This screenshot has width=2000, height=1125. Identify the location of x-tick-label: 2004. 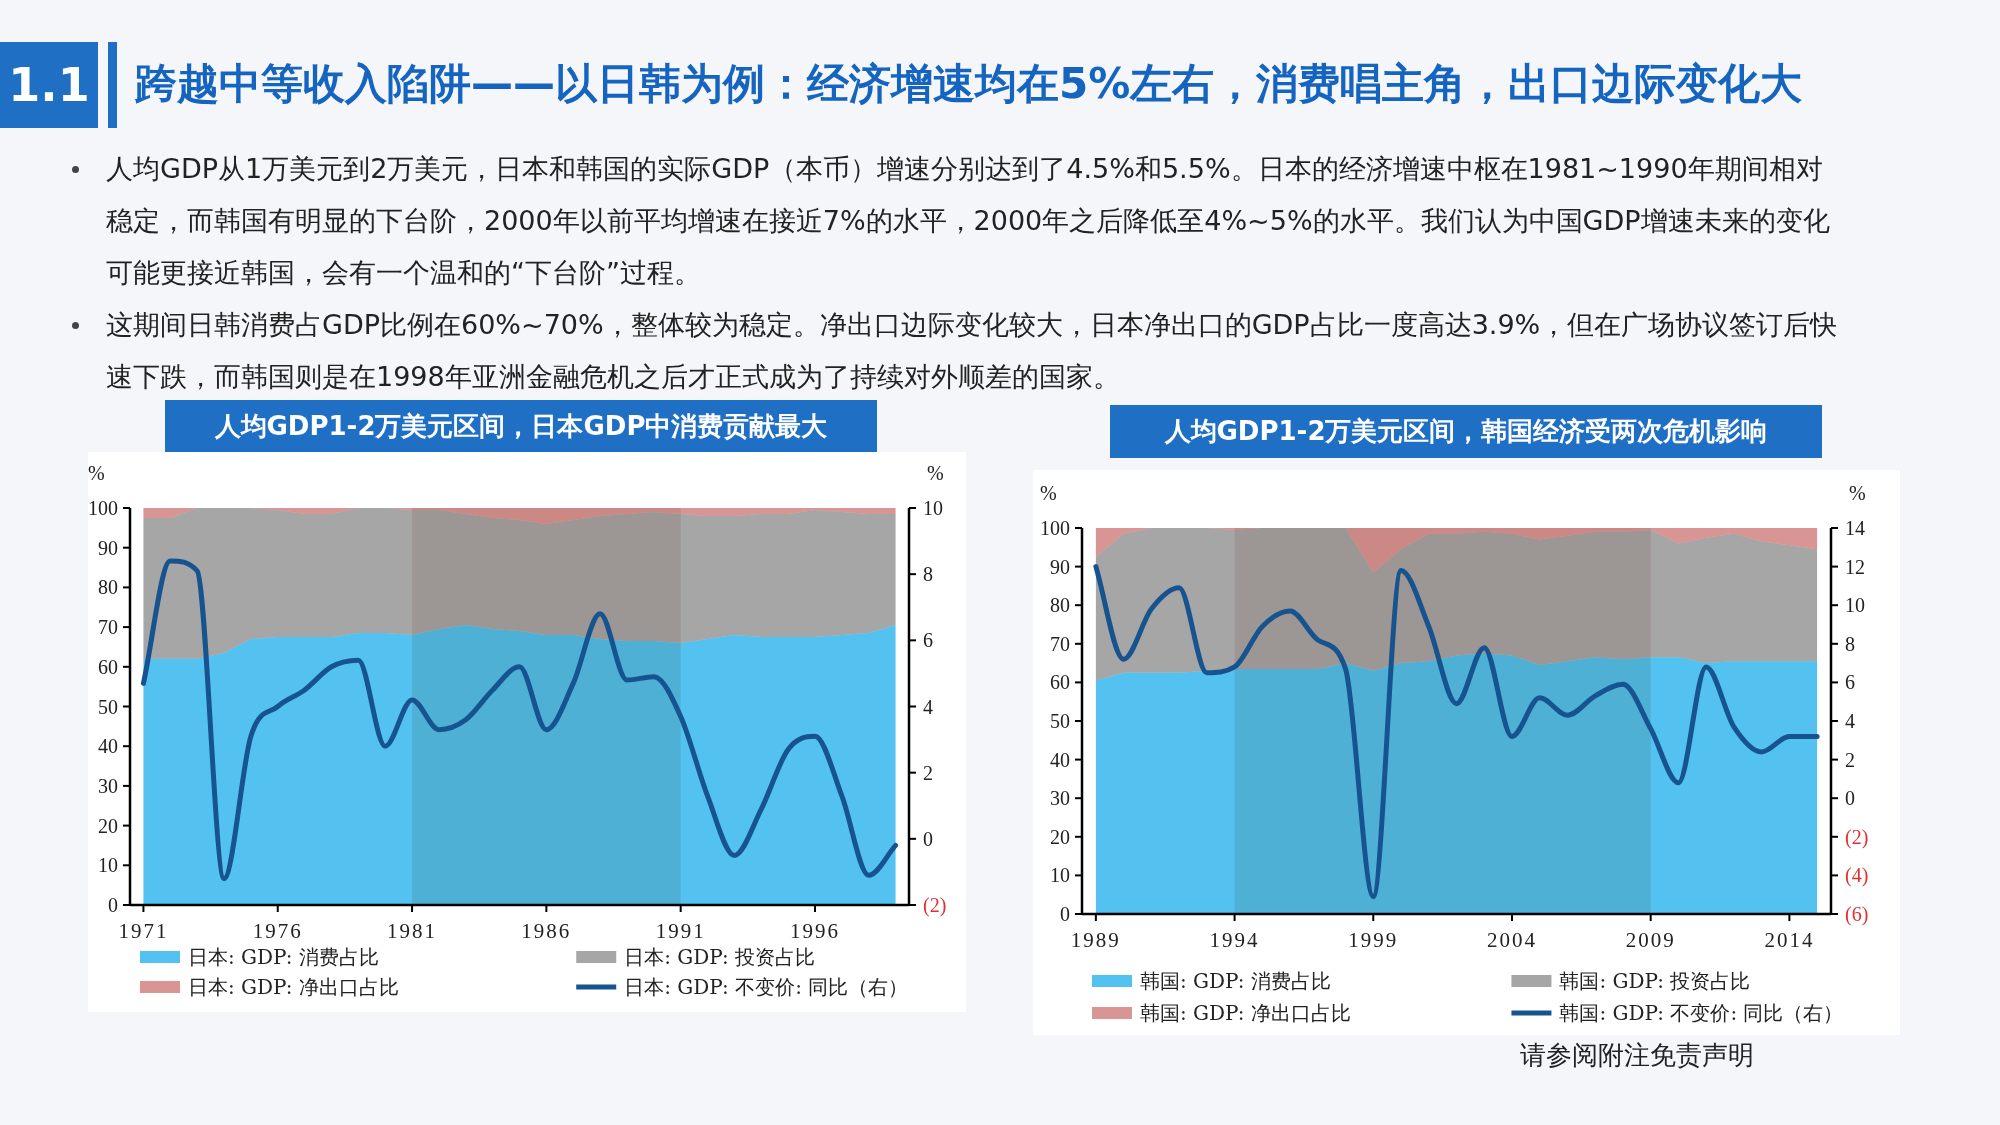
(1511, 940).